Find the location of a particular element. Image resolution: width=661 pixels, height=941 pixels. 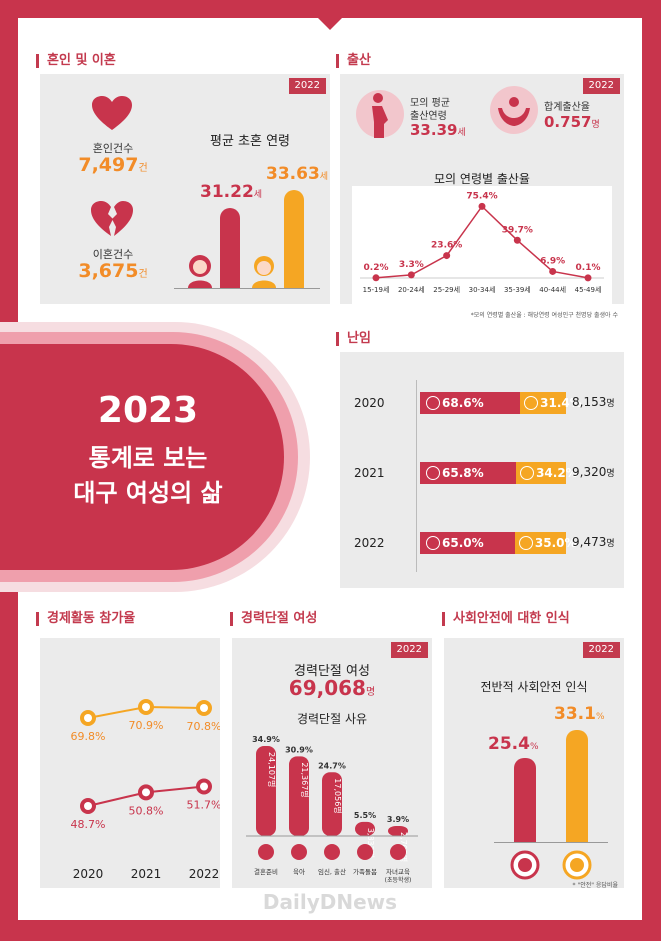

birth-rate-category-label: 40-44세 is located at coordinates (552, 289).